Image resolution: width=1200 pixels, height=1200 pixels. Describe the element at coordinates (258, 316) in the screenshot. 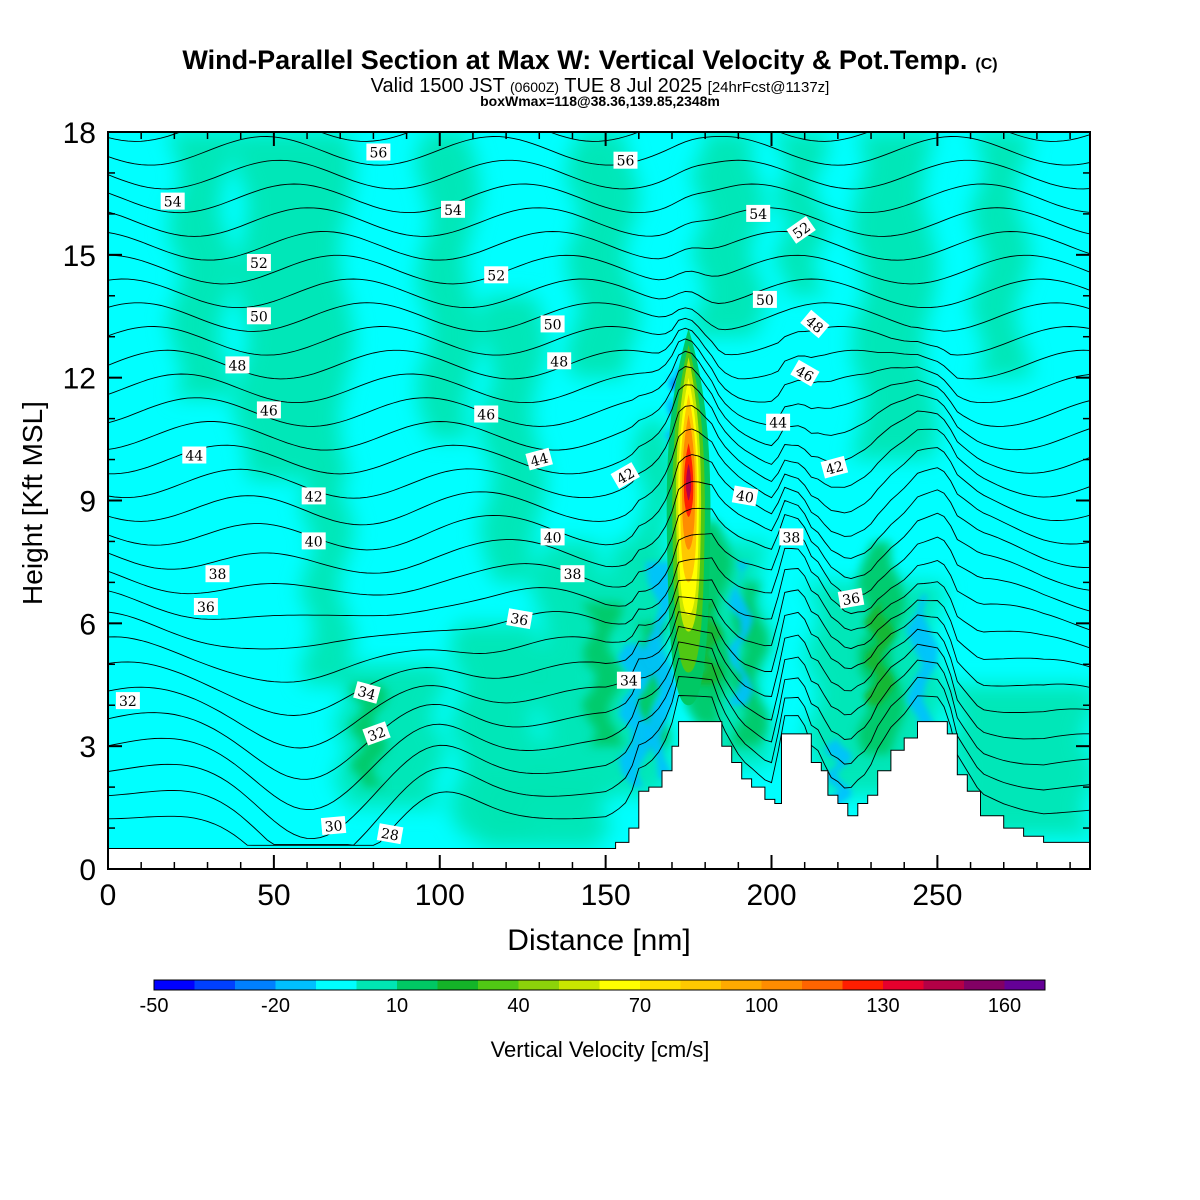

I see `contour-label: 50` at that location.